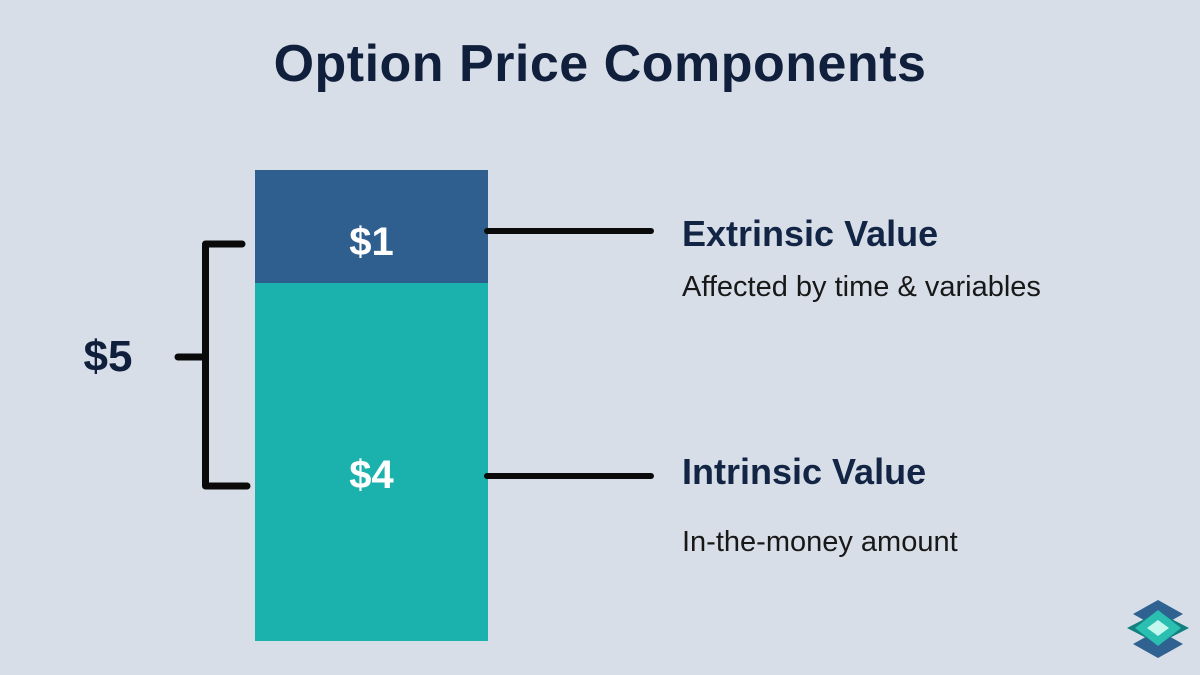 Image resolution: width=1200 pixels, height=675 pixels. What do you see at coordinates (820, 542) in the screenshot?
I see `intrinsic-value-description: In-the-money amount` at bounding box center [820, 542].